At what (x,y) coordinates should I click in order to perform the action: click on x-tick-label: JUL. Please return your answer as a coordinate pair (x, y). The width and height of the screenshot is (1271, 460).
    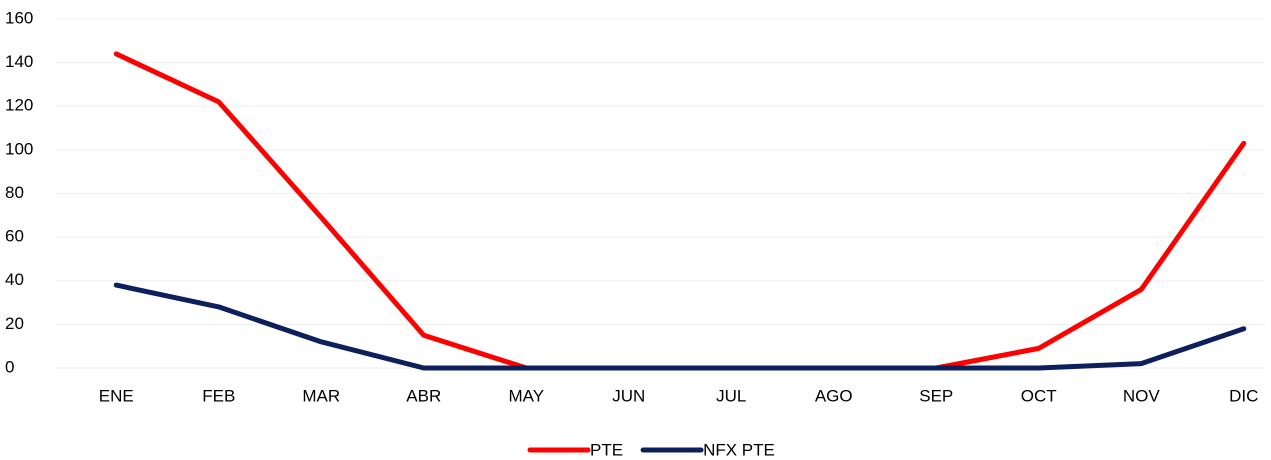
    Looking at the image, I should click on (731, 395).